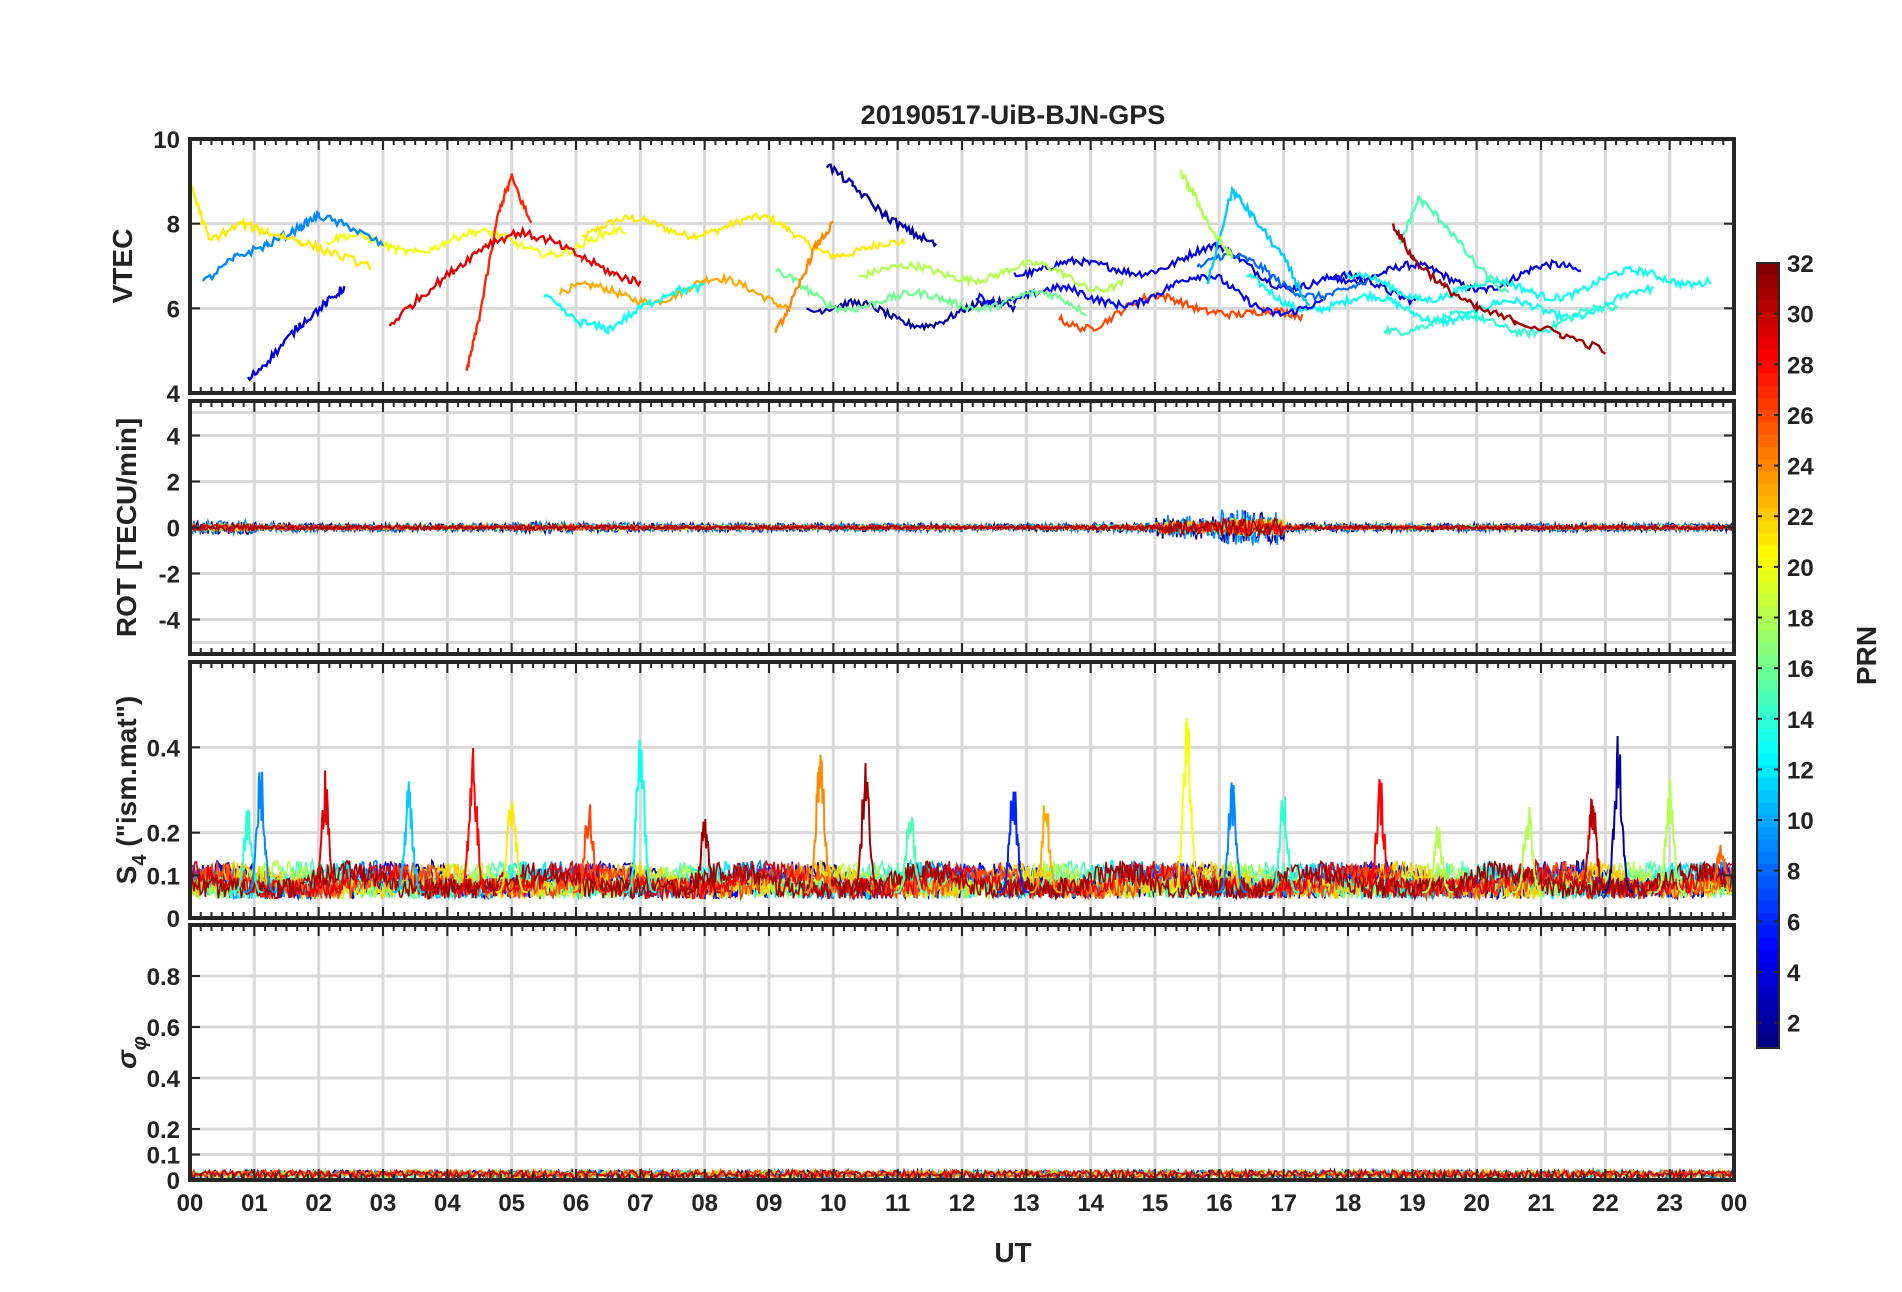 The width and height of the screenshot is (1902, 1292). I want to click on y-tick-label: 8, so click(173, 225).